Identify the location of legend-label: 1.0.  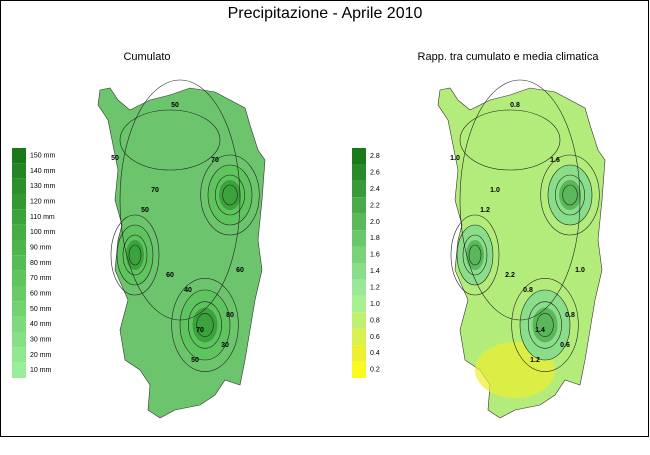
(375, 304).